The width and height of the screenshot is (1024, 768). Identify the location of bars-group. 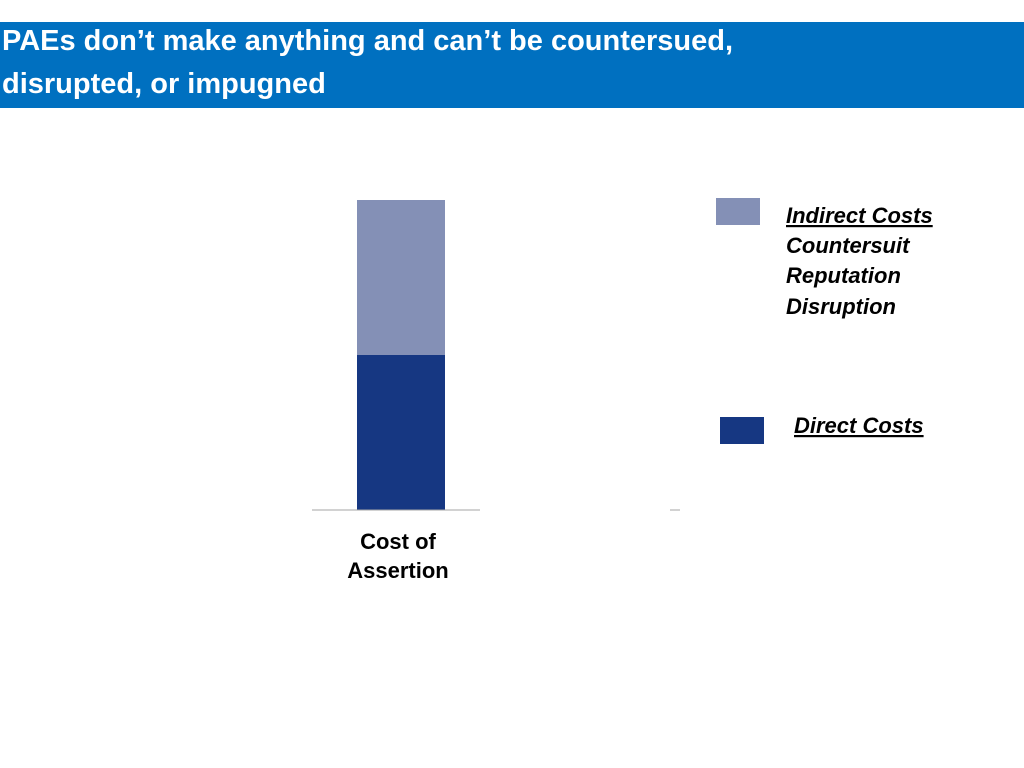
(401, 355).